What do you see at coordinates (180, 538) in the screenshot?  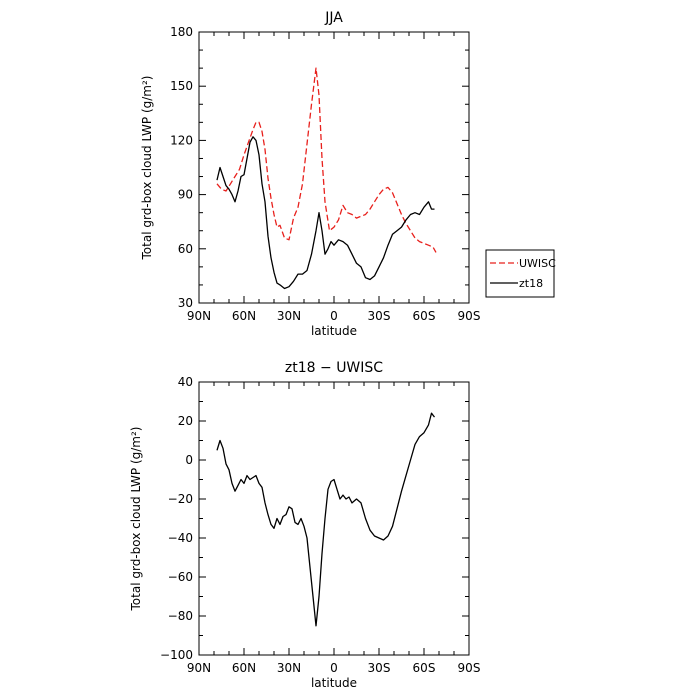 I see `y-tick-label: −40` at bounding box center [180, 538].